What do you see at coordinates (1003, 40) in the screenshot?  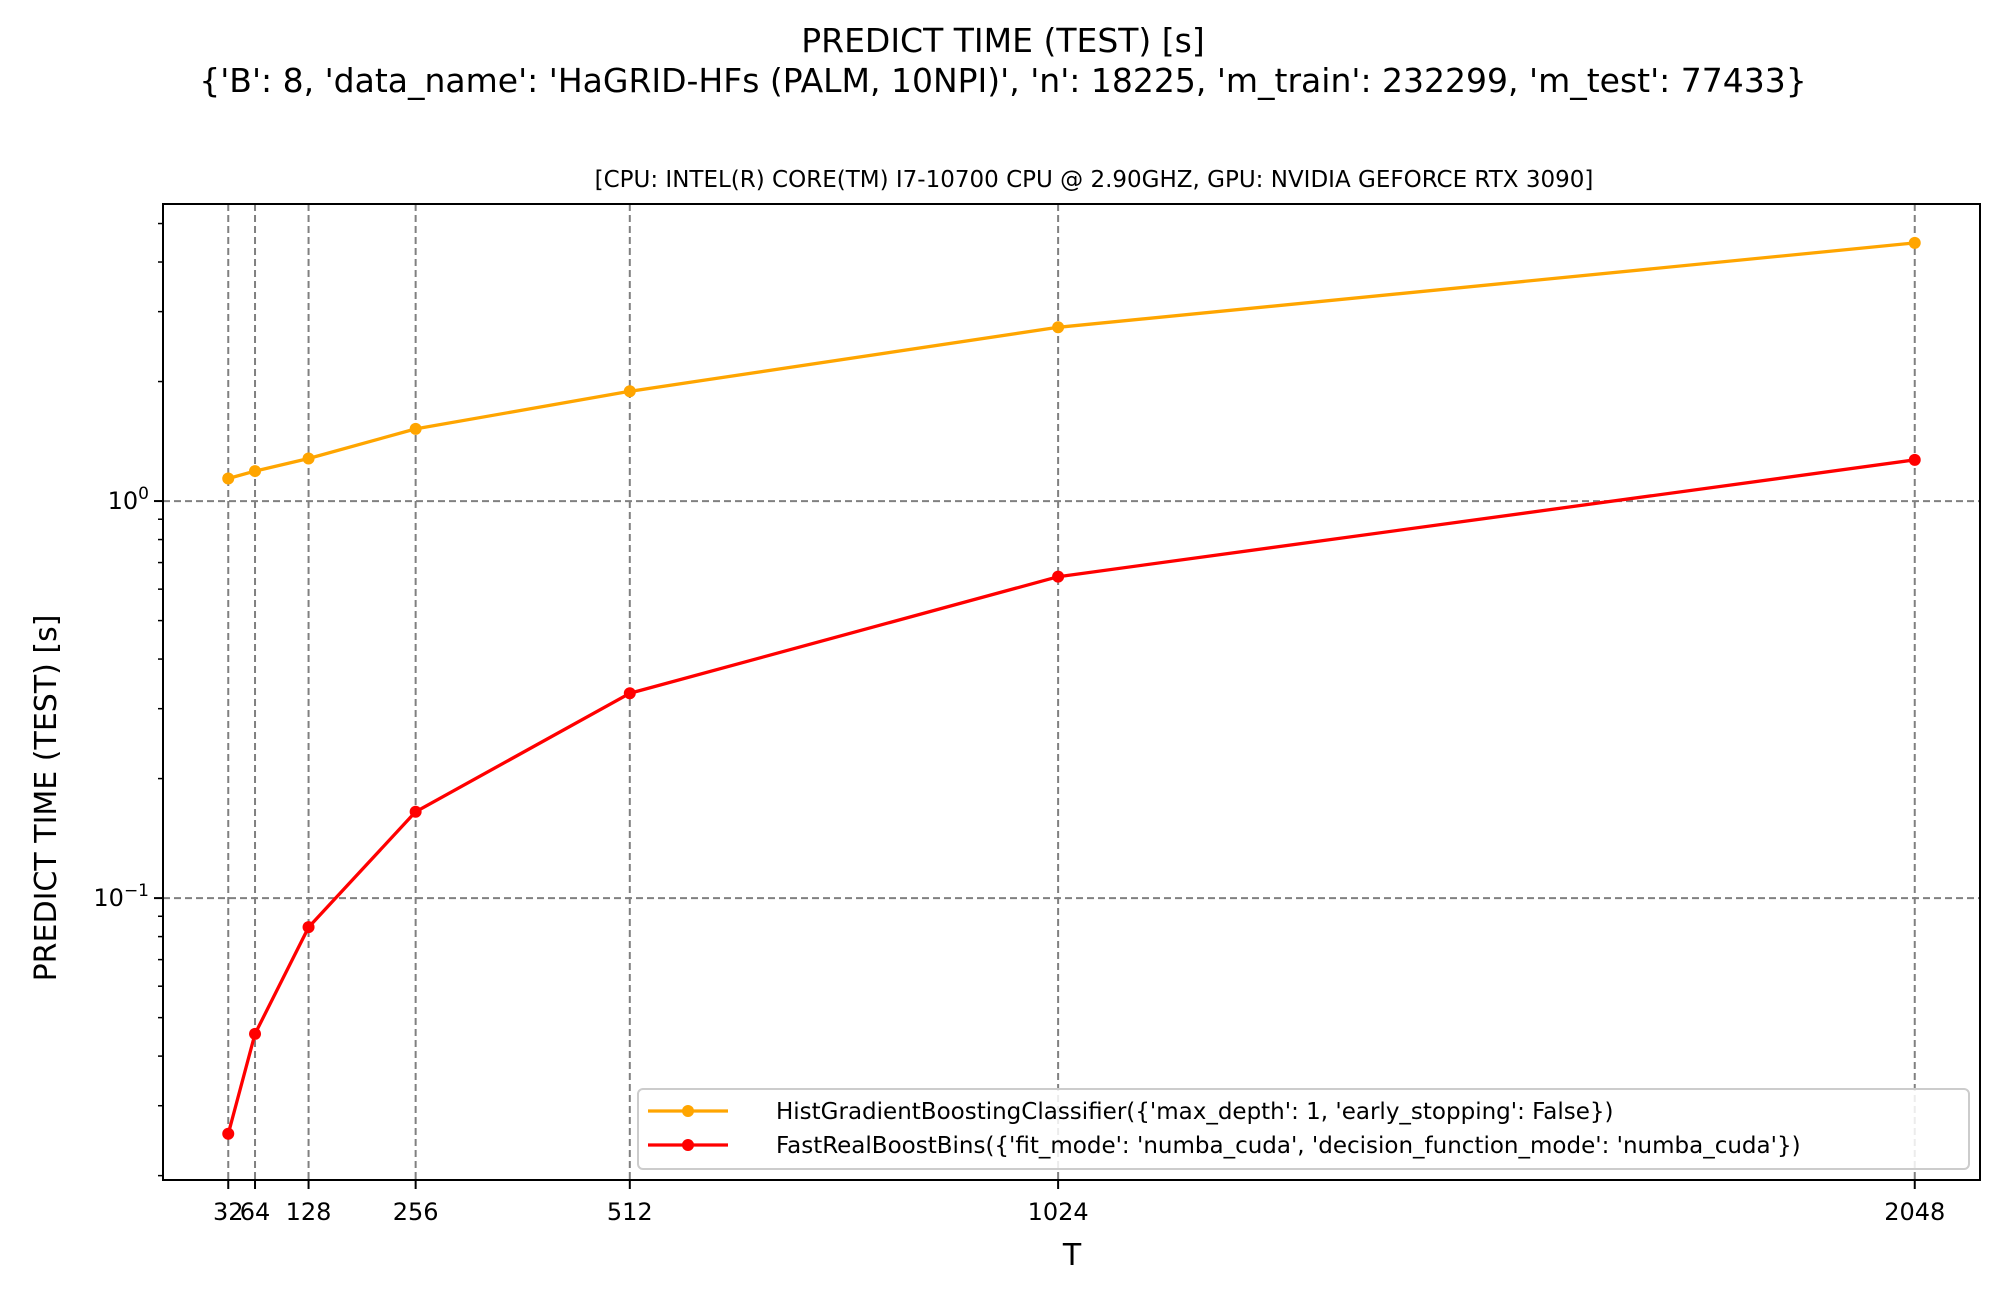 I see `suptitle: PREDICT TIME (TEST) [s]` at bounding box center [1003, 40].